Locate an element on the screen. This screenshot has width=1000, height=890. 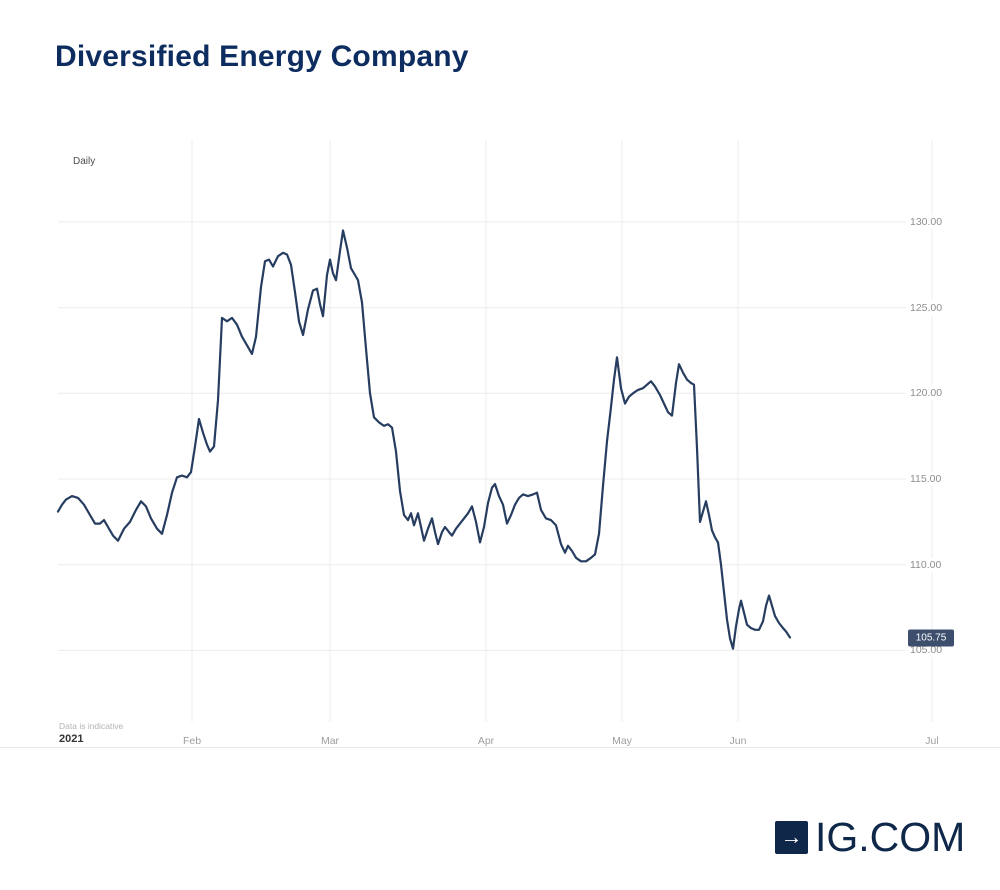
x-tick-label: Mar is located at coordinates (330, 741).